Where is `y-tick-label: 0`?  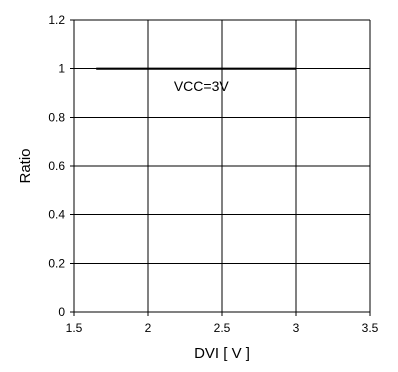 y-tick-label: 0 is located at coordinates (61, 312).